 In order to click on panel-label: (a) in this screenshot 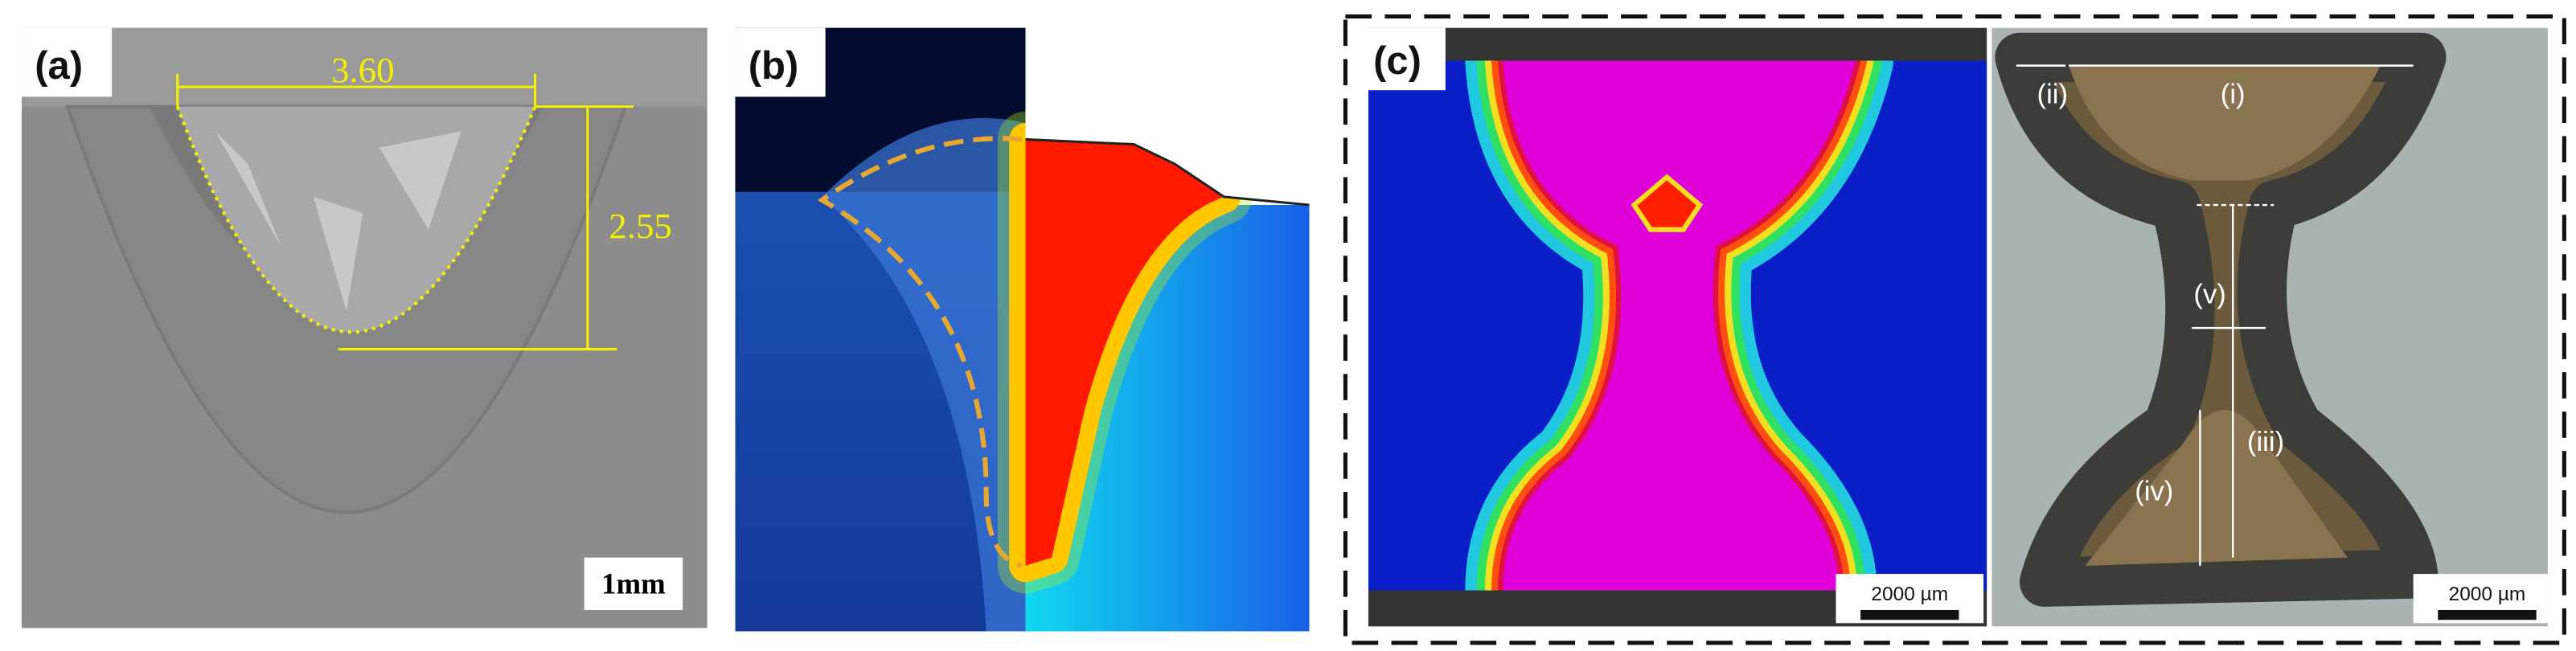, I will do `click(59, 66)`.